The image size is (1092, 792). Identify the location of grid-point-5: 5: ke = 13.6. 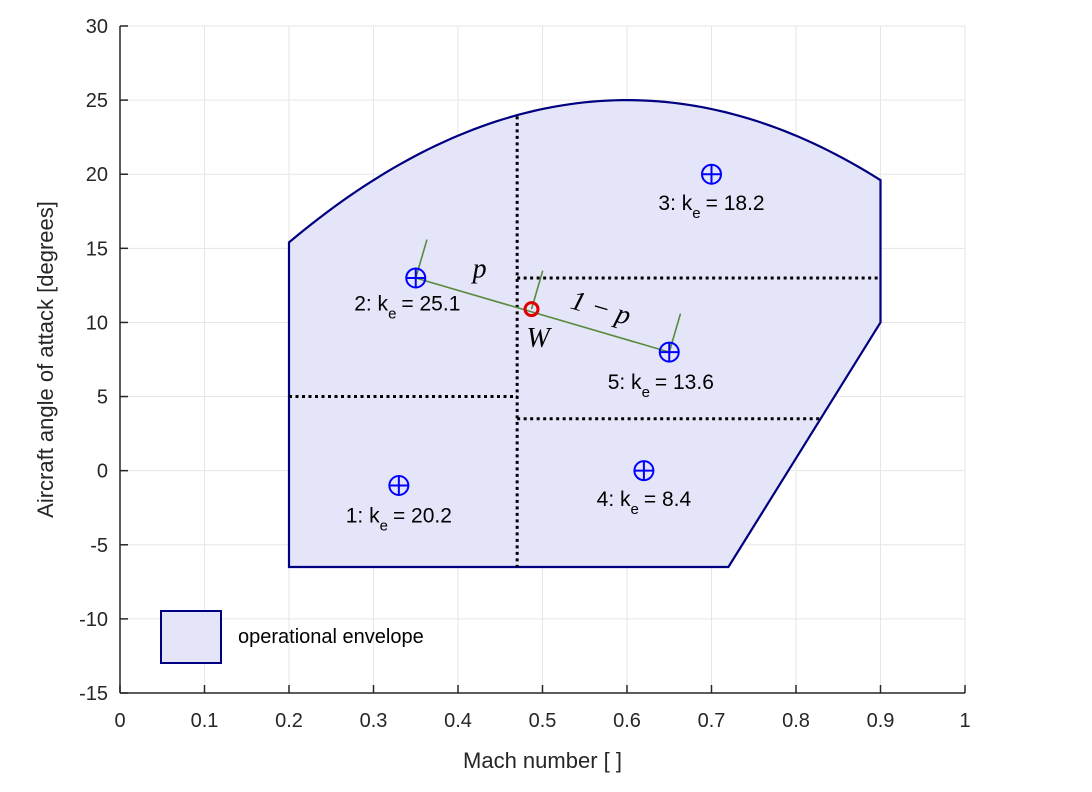
(661, 371).